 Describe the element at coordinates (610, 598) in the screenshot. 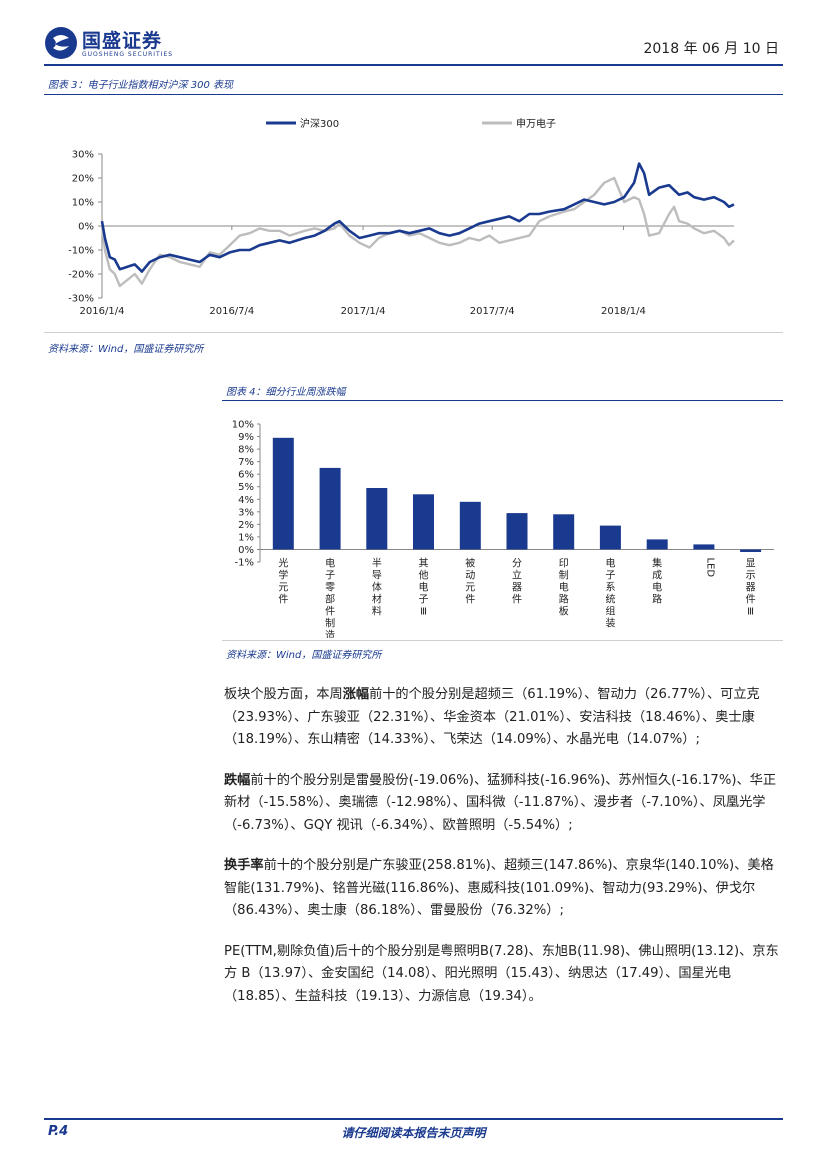

I see `category-label-char: 统` at that location.